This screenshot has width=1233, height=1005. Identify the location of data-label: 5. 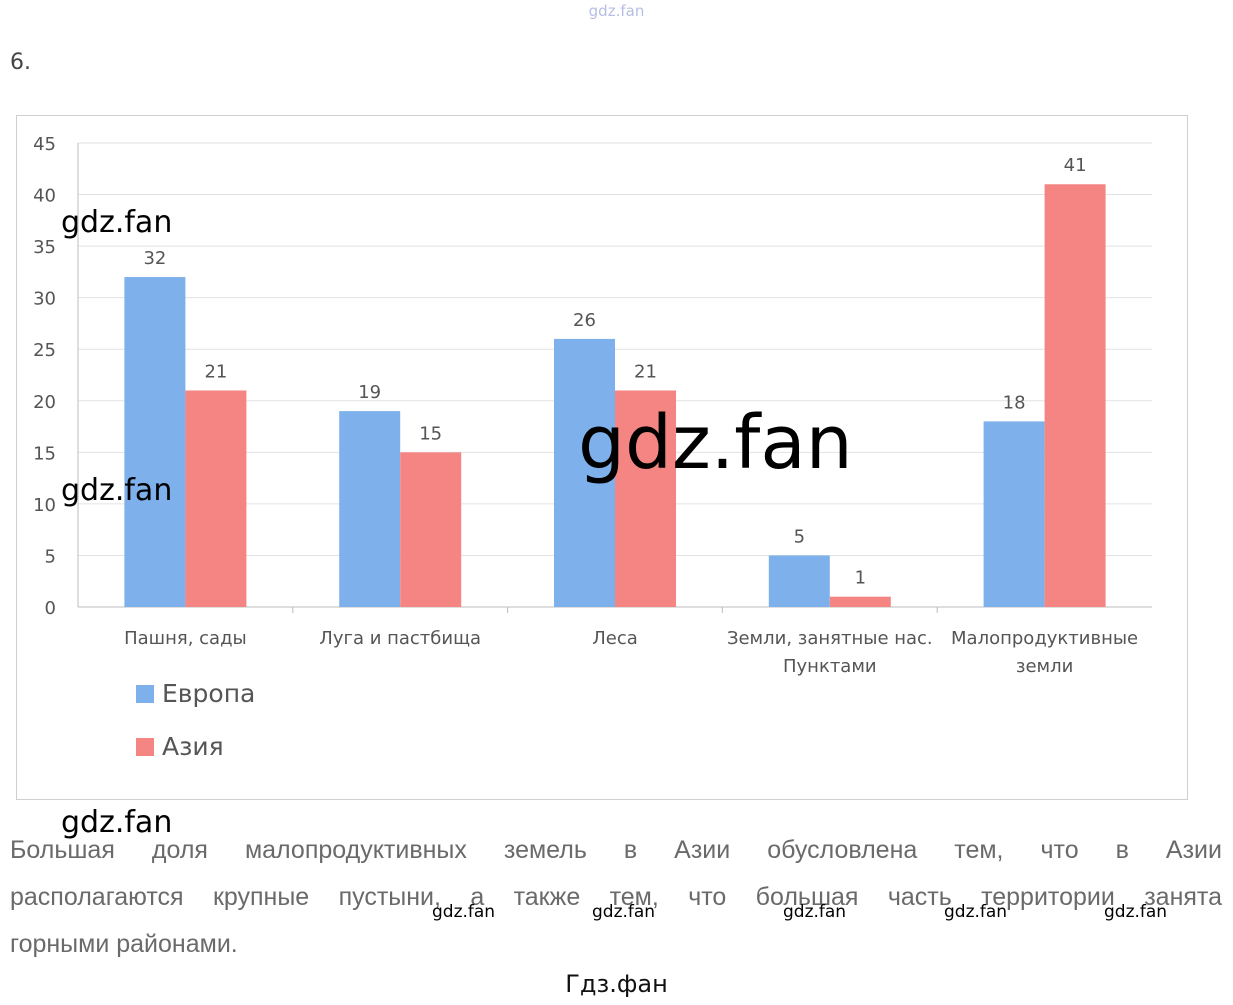
(799, 536).